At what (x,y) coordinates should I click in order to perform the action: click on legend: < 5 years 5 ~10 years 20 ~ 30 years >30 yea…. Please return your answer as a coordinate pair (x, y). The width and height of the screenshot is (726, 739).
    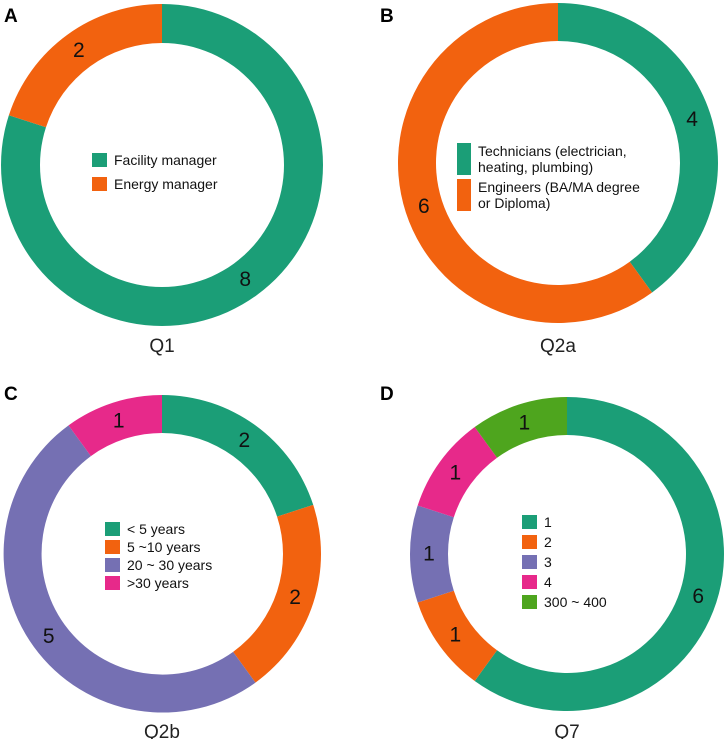
    Looking at the image, I should click on (158, 556).